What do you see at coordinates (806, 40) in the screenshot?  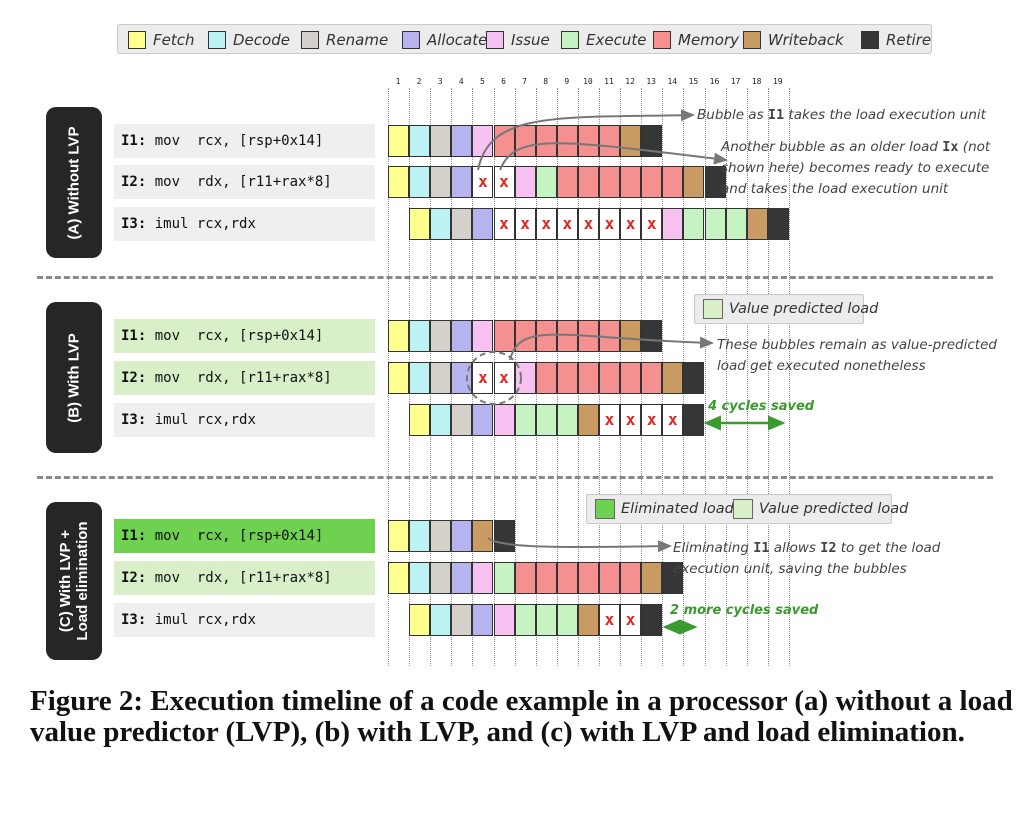 I see `legend-label: Writeback` at bounding box center [806, 40].